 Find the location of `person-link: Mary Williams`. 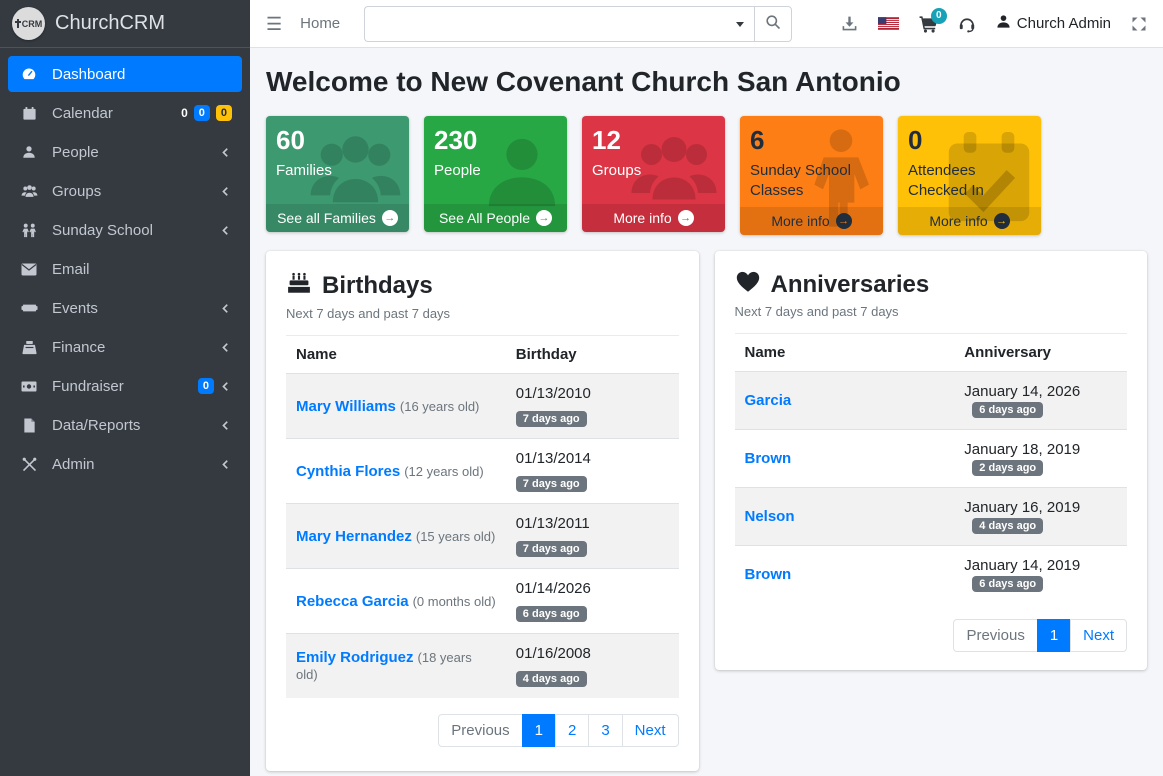

person-link: Mary Williams is located at coordinates (346, 406).